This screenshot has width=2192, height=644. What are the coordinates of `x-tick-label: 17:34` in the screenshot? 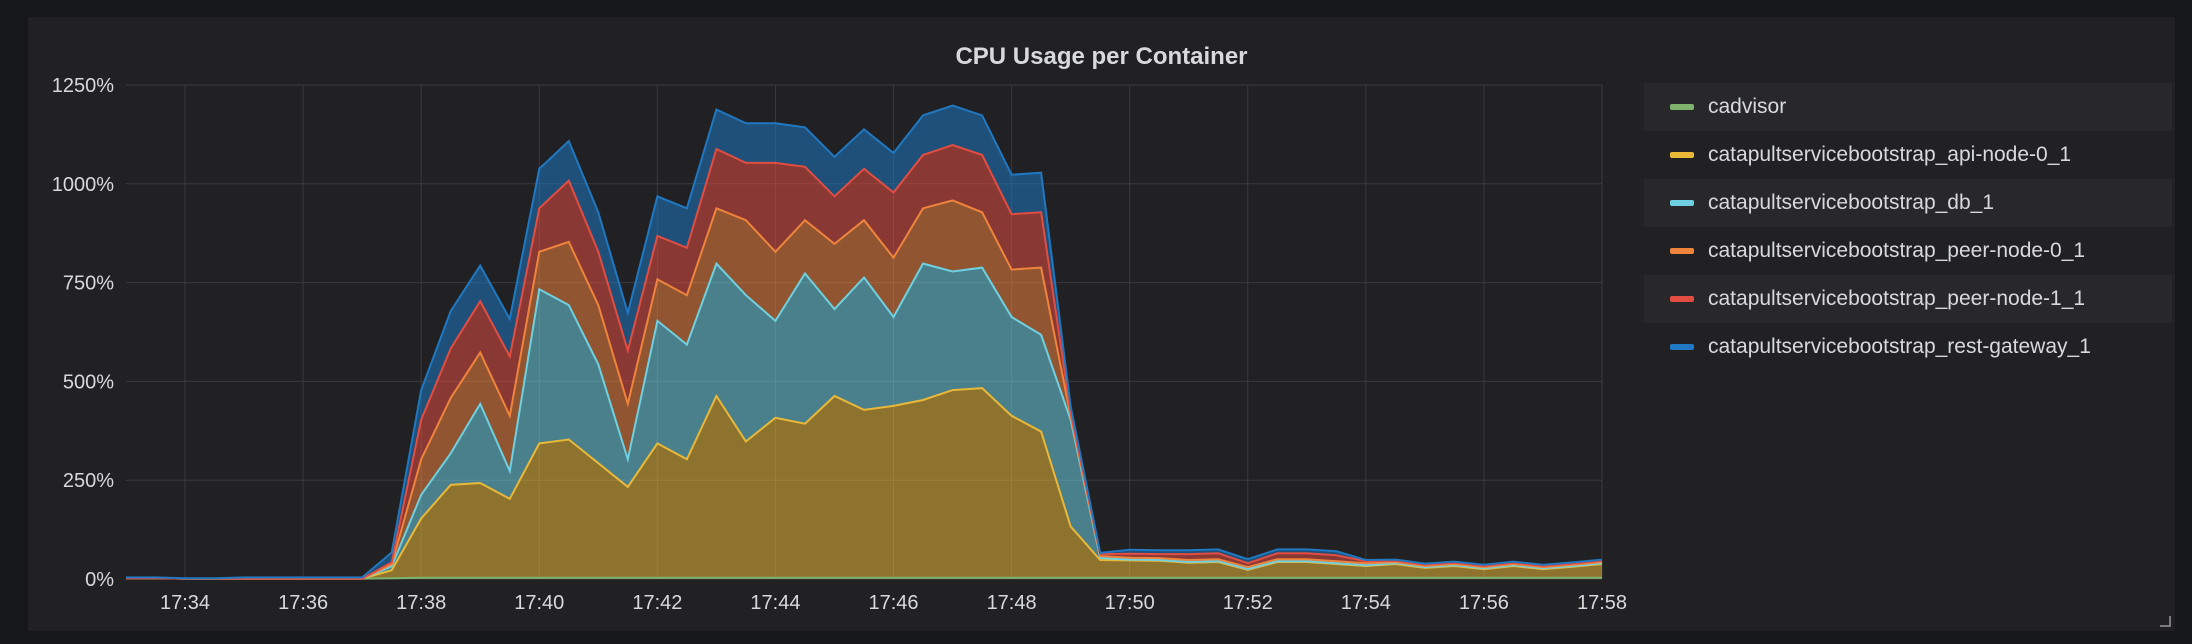 It's located at (185, 603).